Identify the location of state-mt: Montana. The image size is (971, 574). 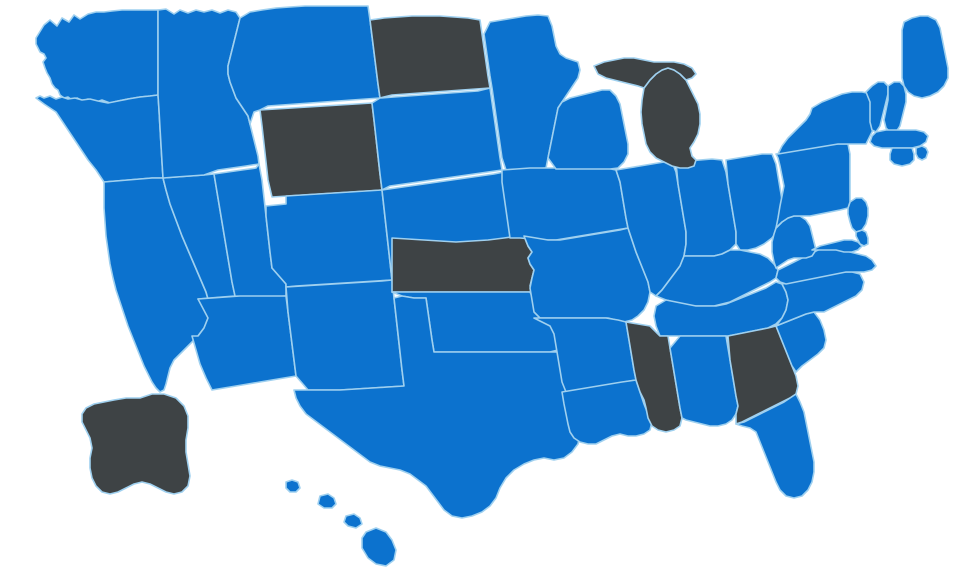
(304, 65).